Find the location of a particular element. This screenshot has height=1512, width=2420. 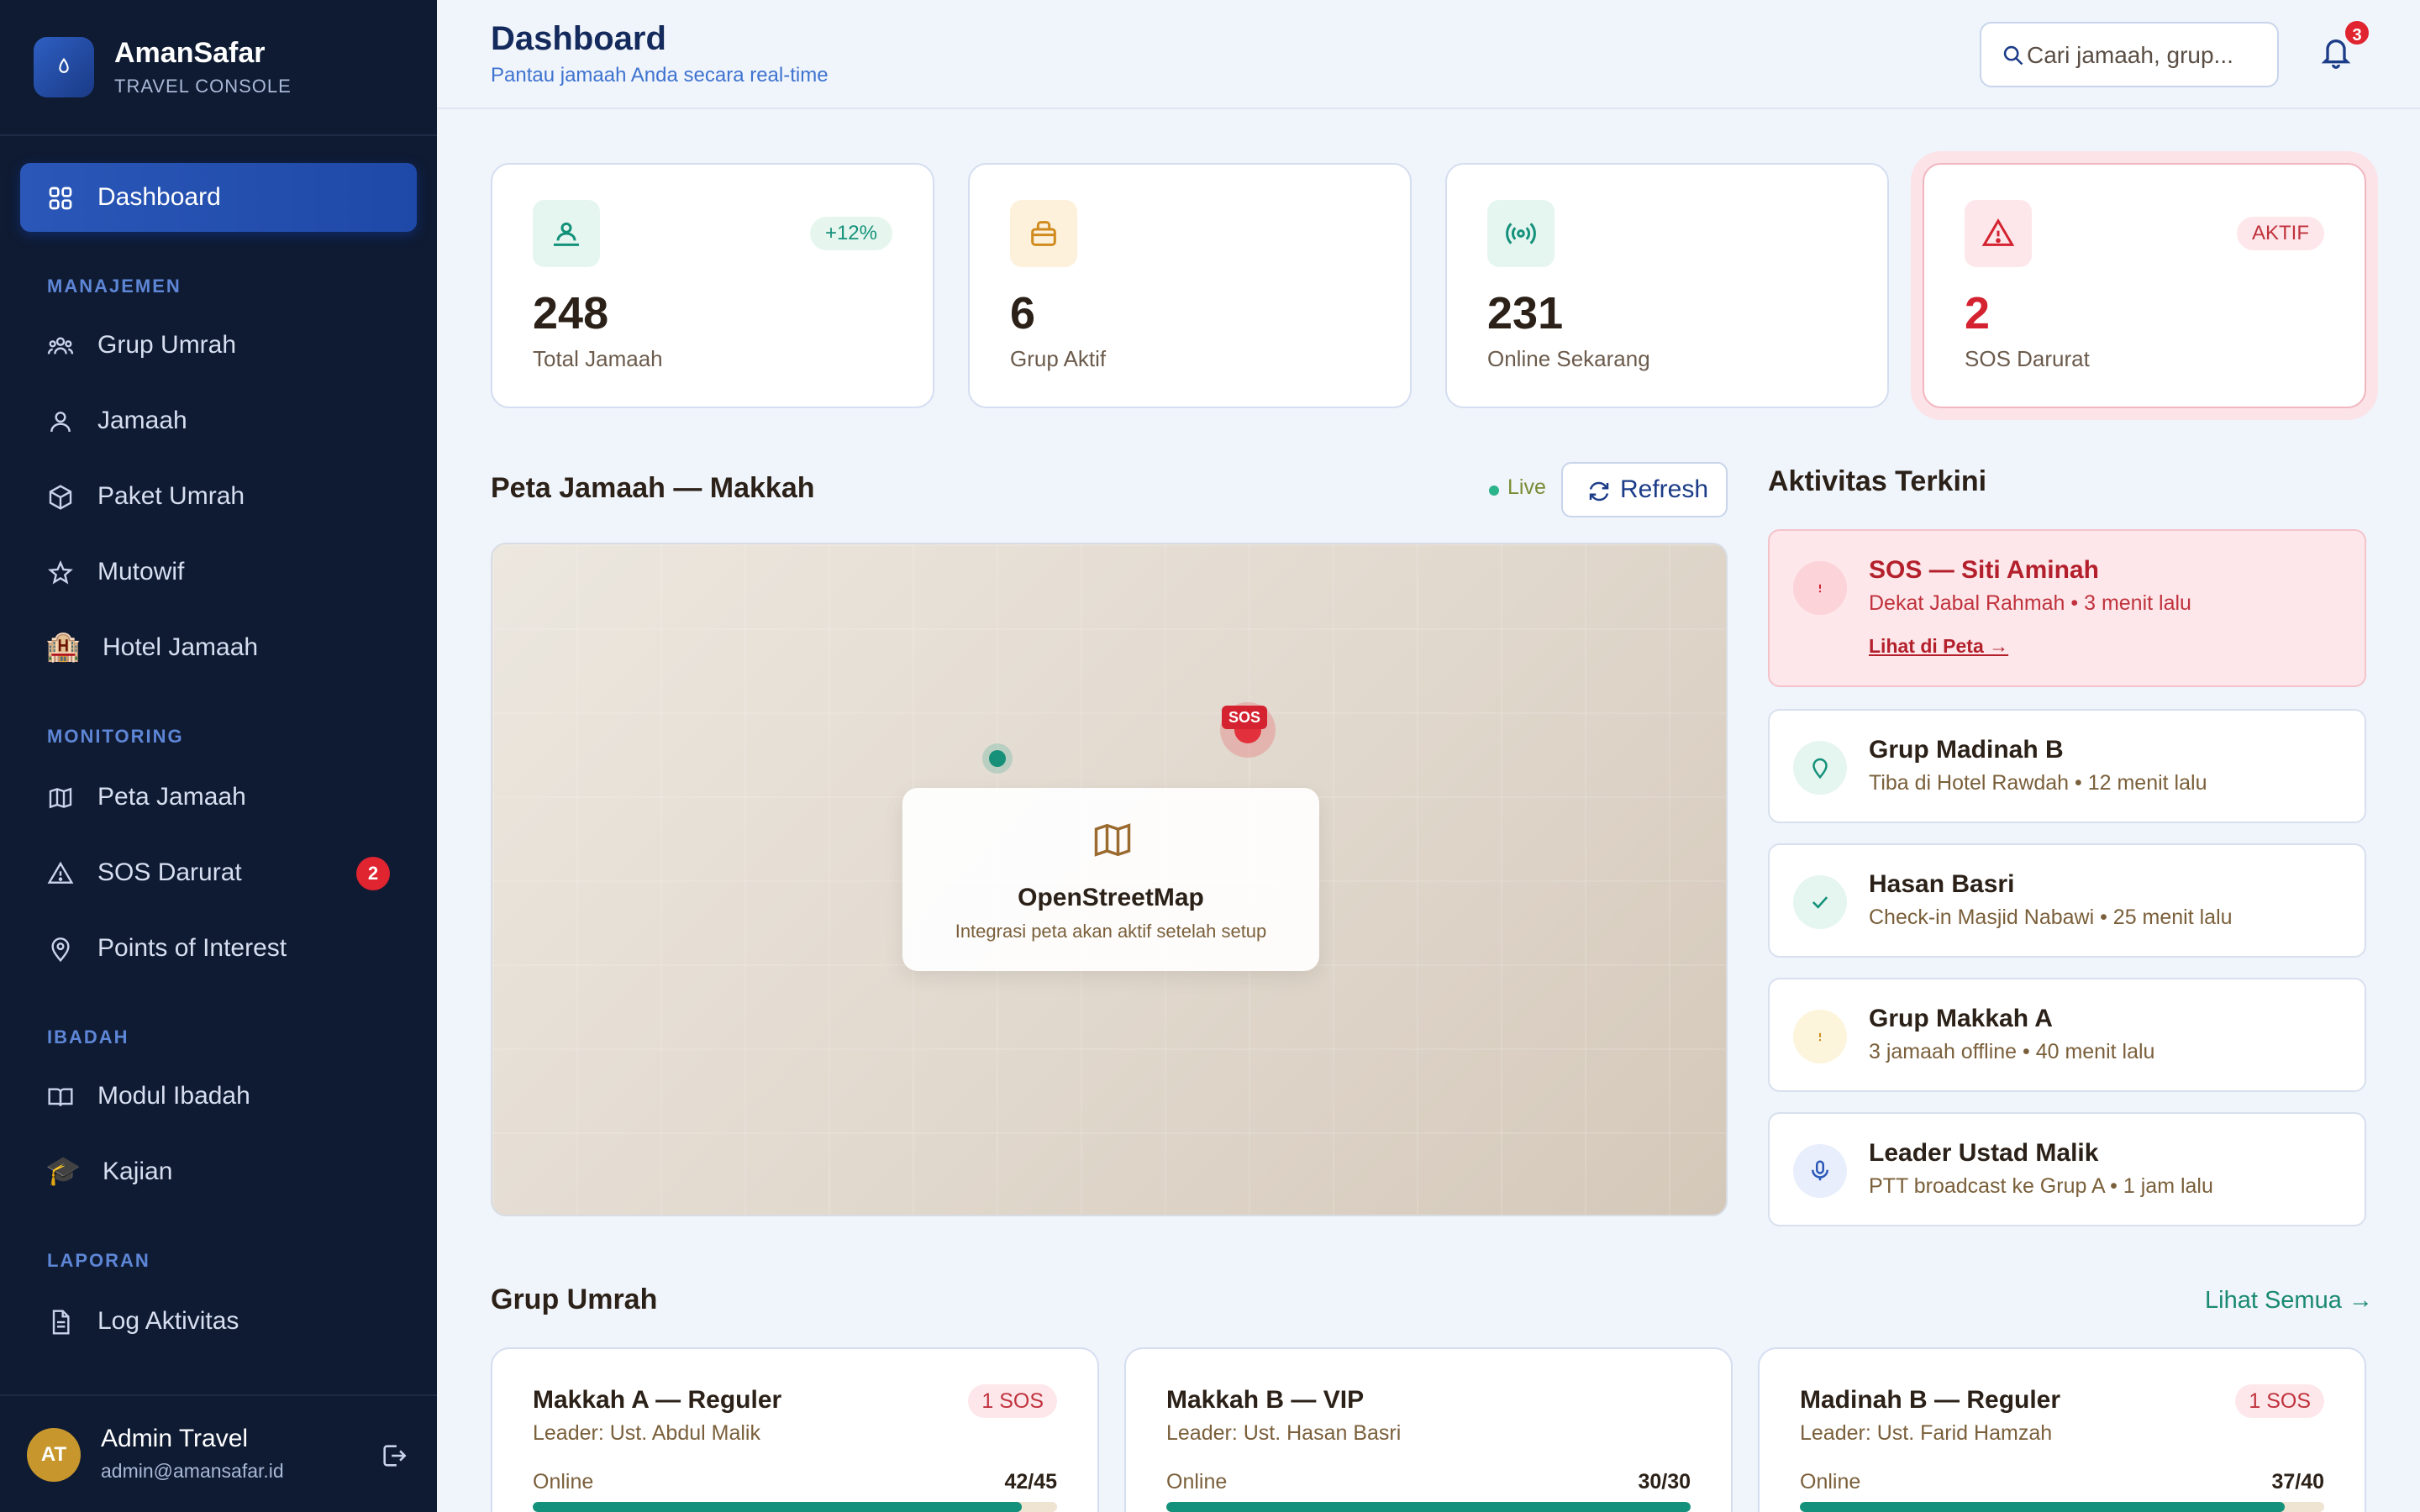

sidebar-item-grup-umrah: Grup Umrah is located at coordinates (218, 345).